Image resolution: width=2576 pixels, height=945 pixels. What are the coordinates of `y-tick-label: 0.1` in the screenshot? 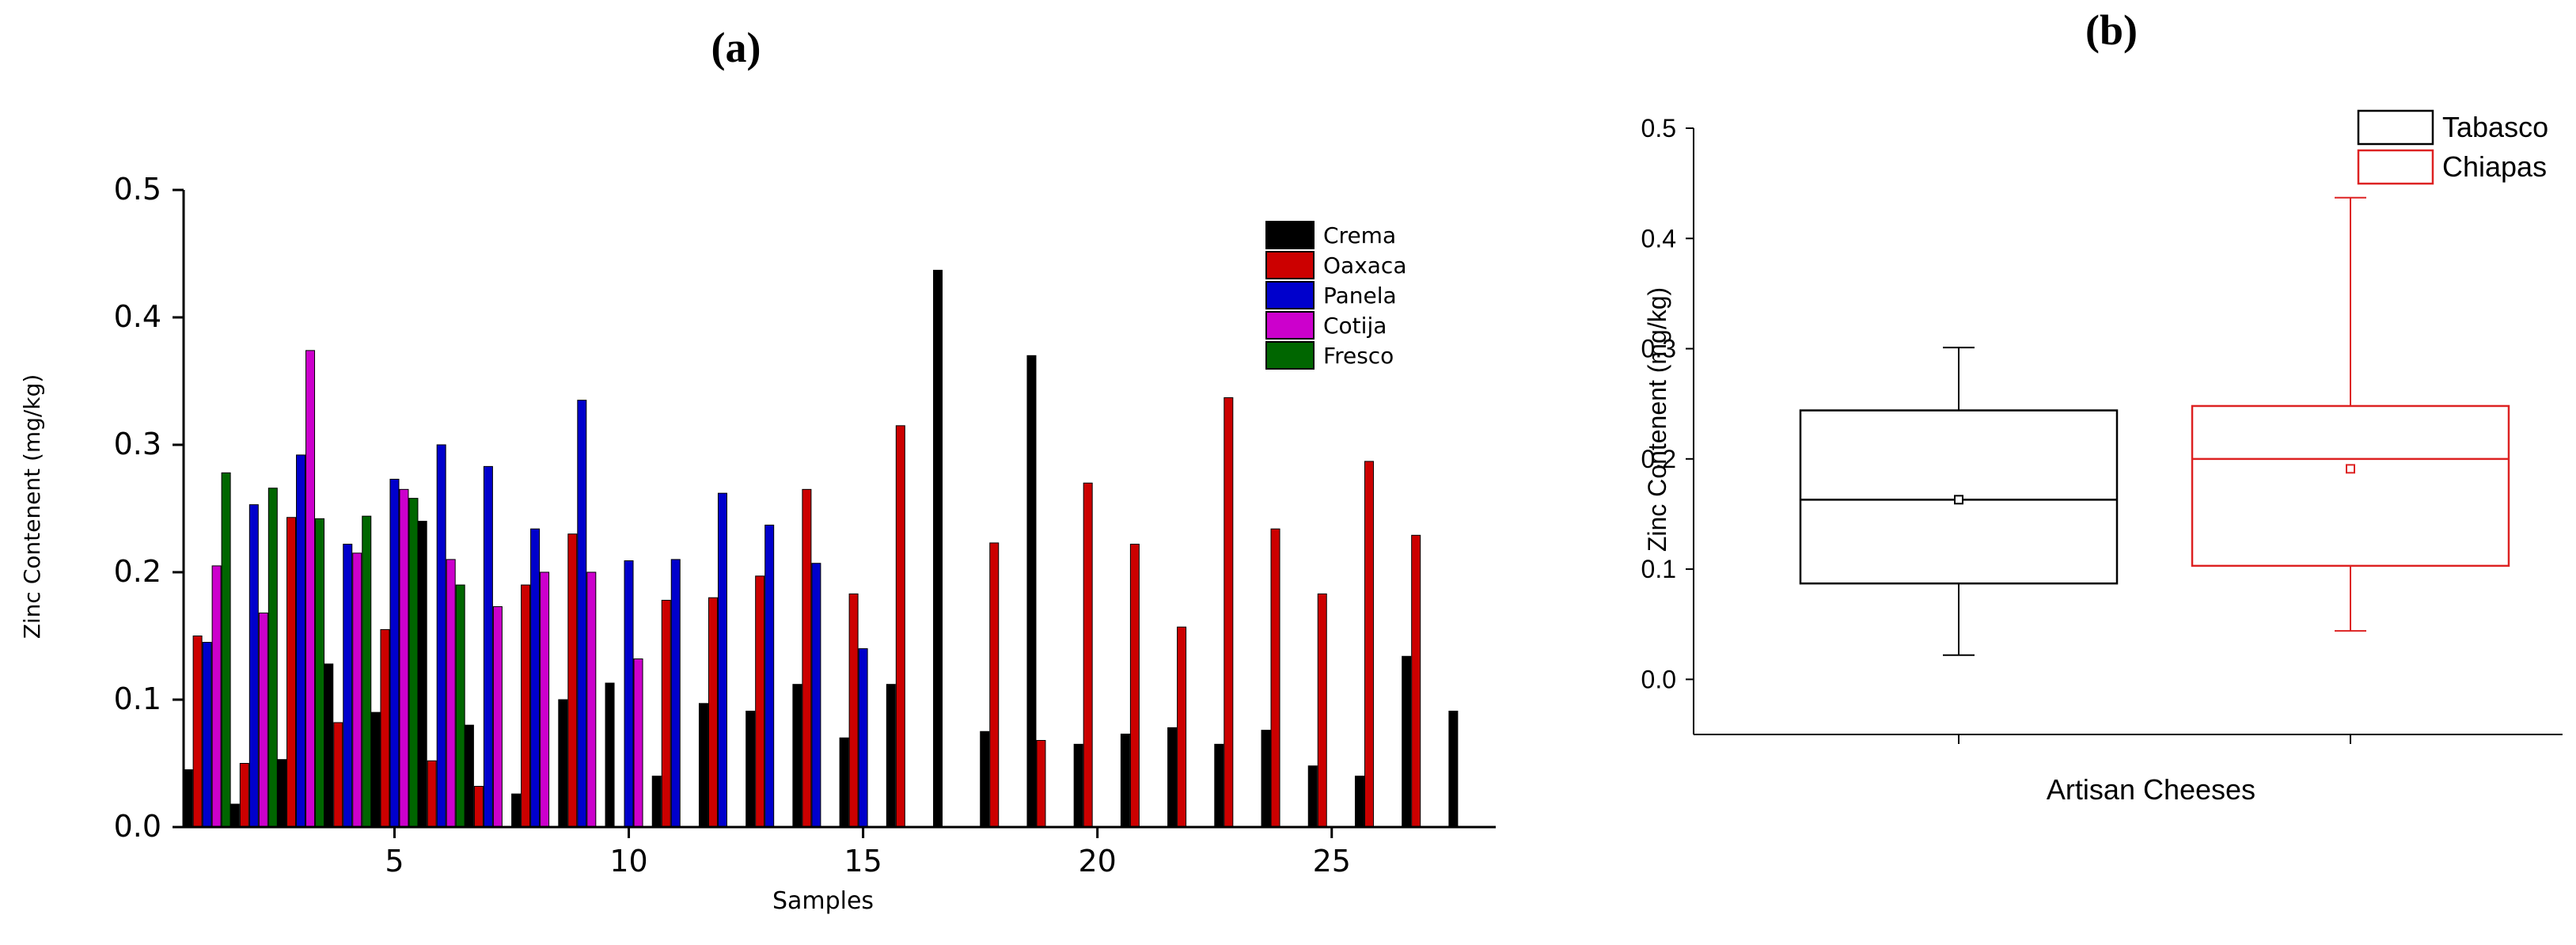 It's located at (1658, 569).